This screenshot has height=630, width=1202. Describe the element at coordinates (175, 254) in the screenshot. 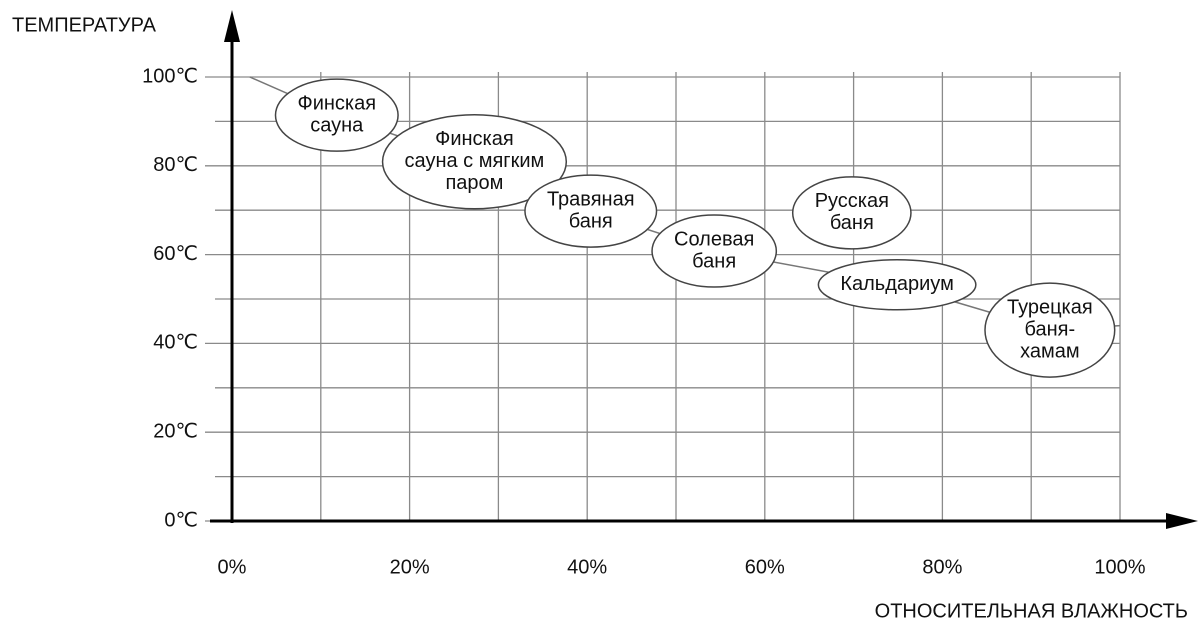

I see `y-tick-label: 60℃` at that location.